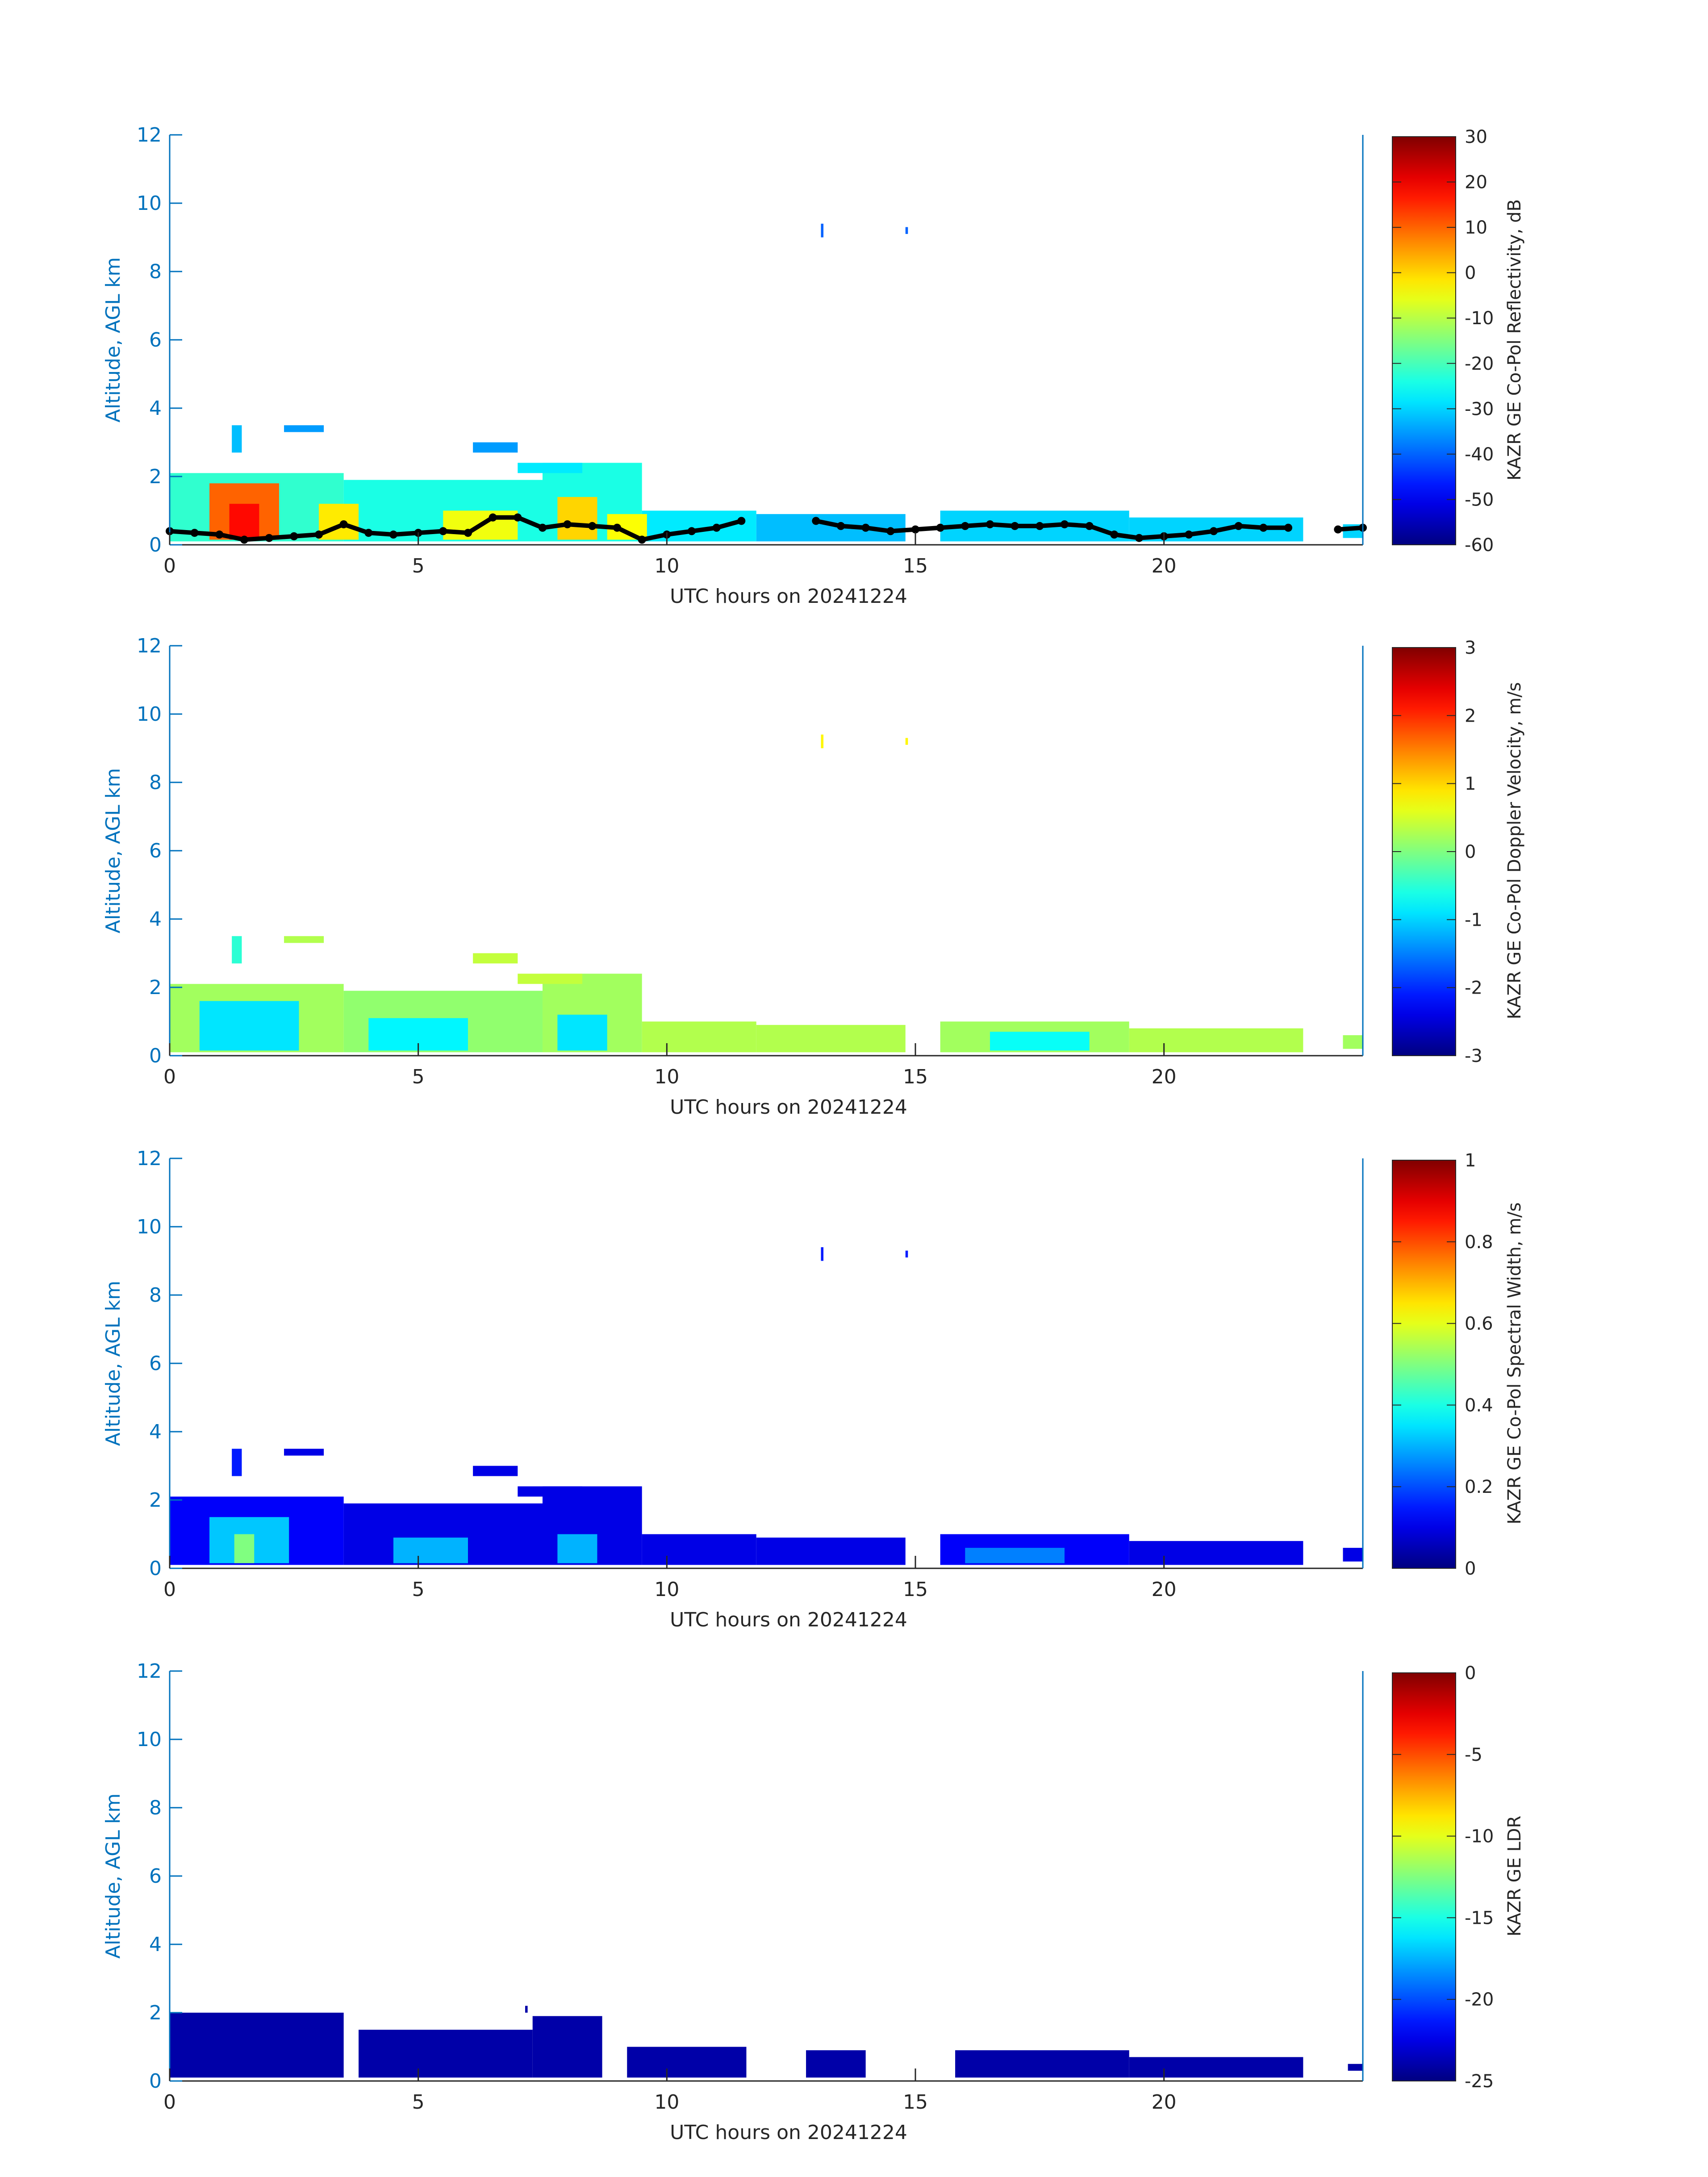 This screenshot has height=2177, width=1708. I want to click on colorbar-tick-label: -2, so click(1473, 988).